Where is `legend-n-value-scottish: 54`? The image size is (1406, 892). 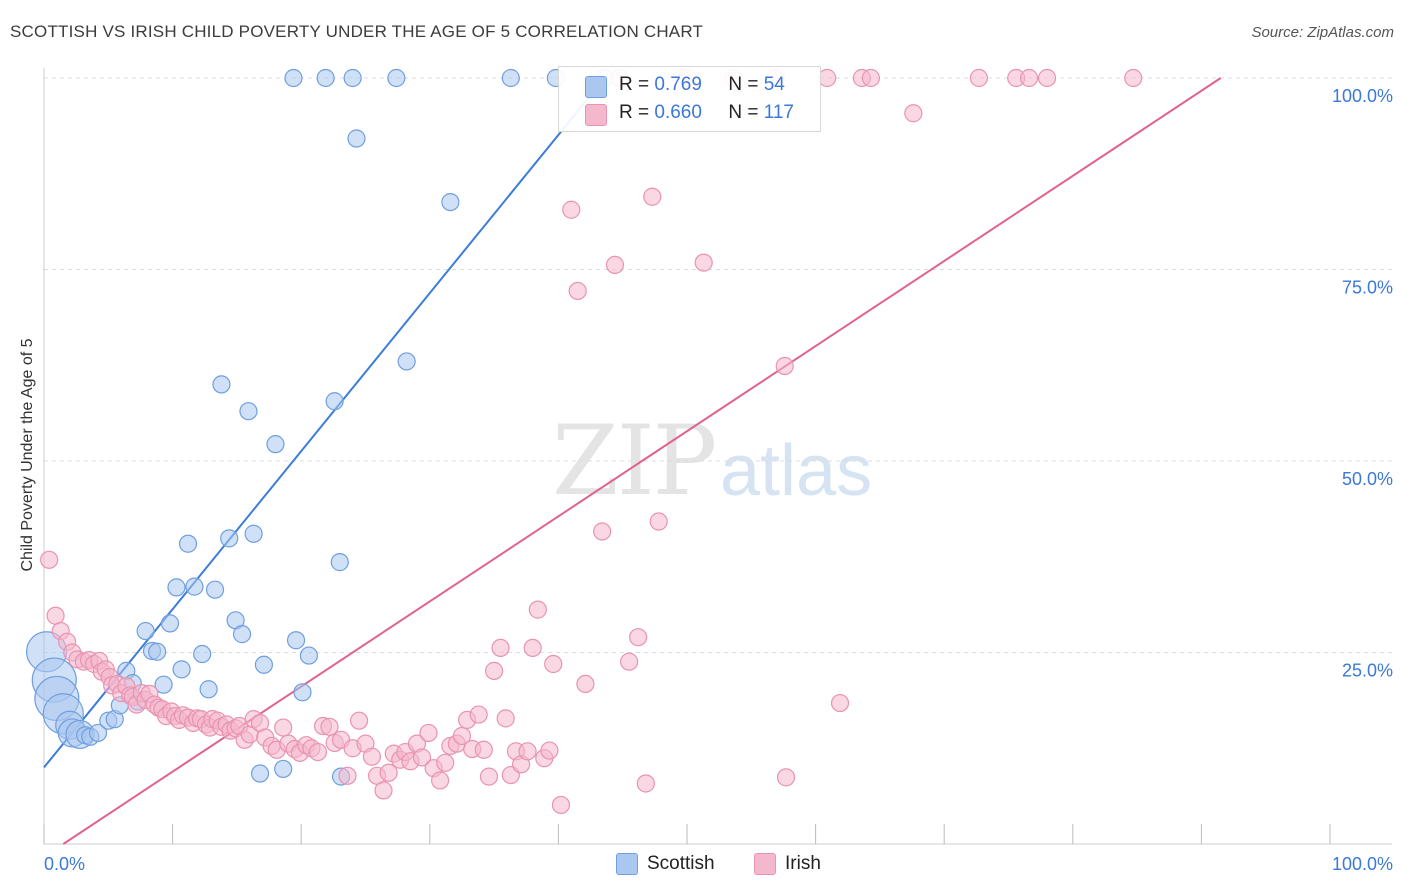
legend-n-value-scottish: 54 is located at coordinates (774, 84).